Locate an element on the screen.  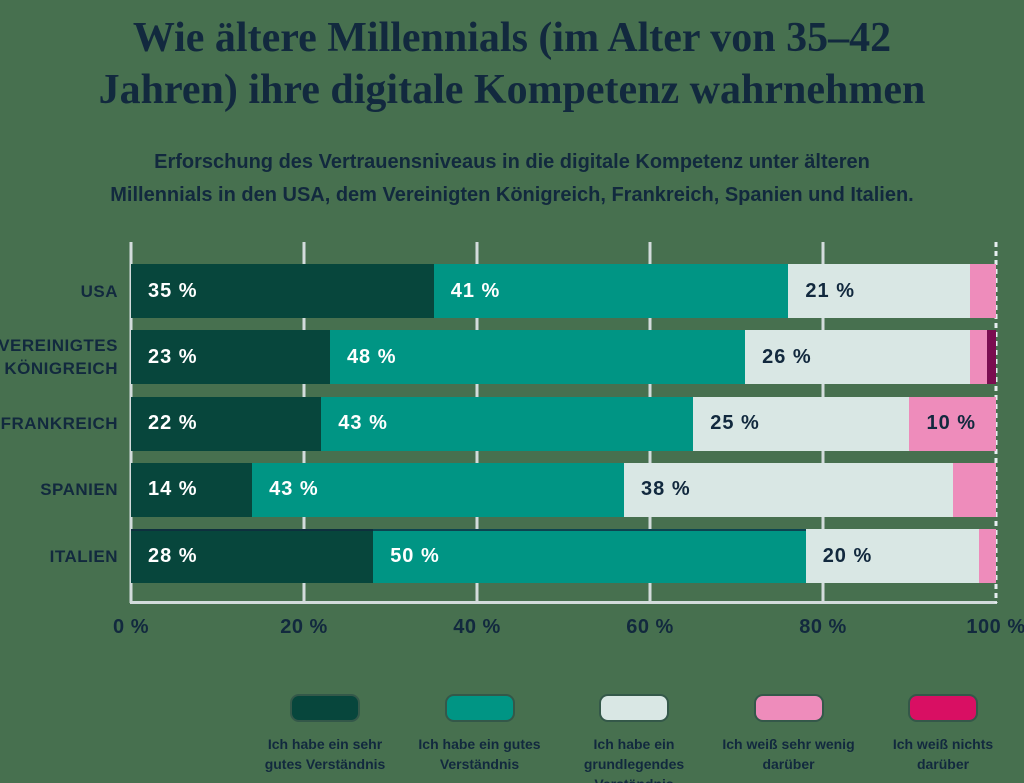
bar-frankreich: 22 % 43 % 25 % 10 % is located at coordinates (563, 423).